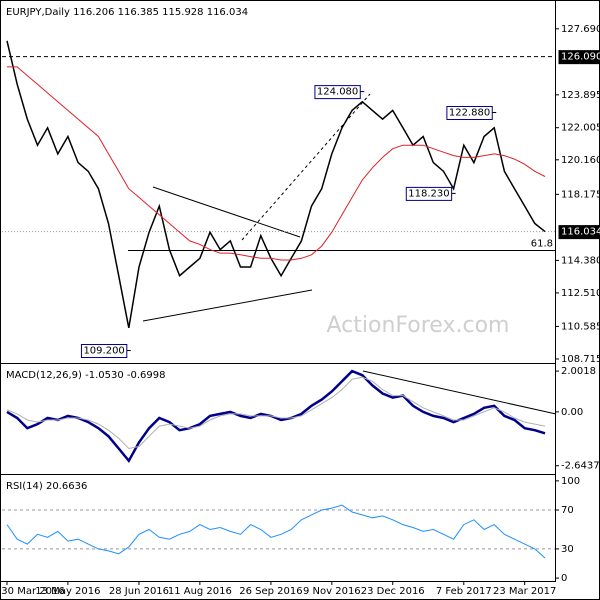 Image resolution: width=600 pixels, height=600 pixels. I want to click on x-tick-label: 7 Feb 2017, so click(464, 591).